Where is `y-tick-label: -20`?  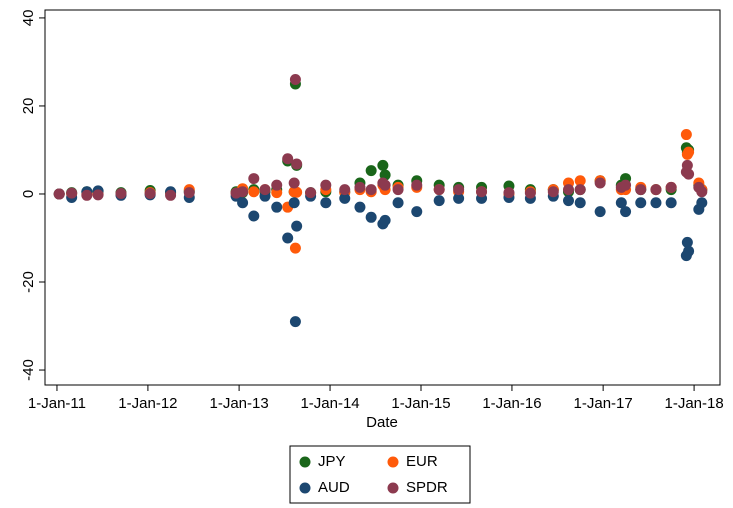 y-tick-label: -20 is located at coordinates (28, 282).